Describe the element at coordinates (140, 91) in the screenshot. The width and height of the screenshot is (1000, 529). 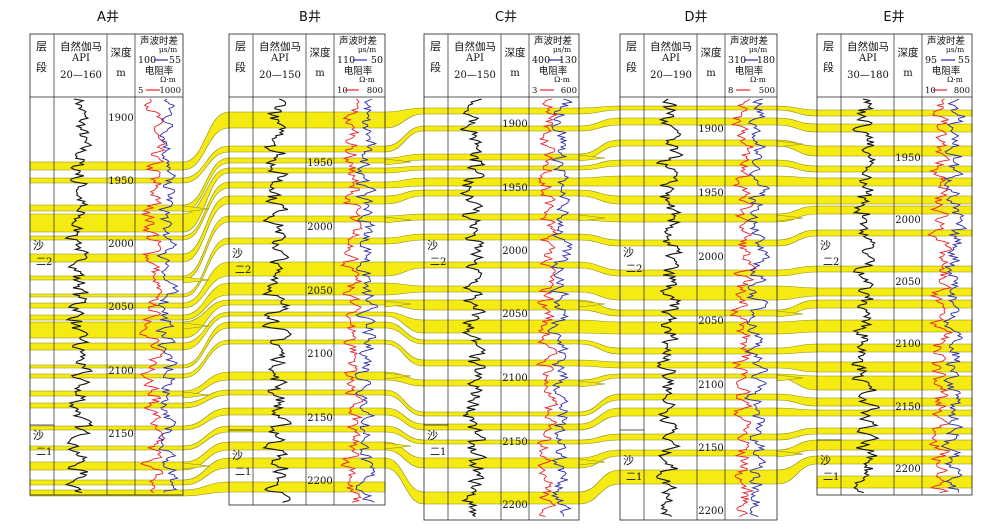
I see `resistivity-range-left: 5` at that location.